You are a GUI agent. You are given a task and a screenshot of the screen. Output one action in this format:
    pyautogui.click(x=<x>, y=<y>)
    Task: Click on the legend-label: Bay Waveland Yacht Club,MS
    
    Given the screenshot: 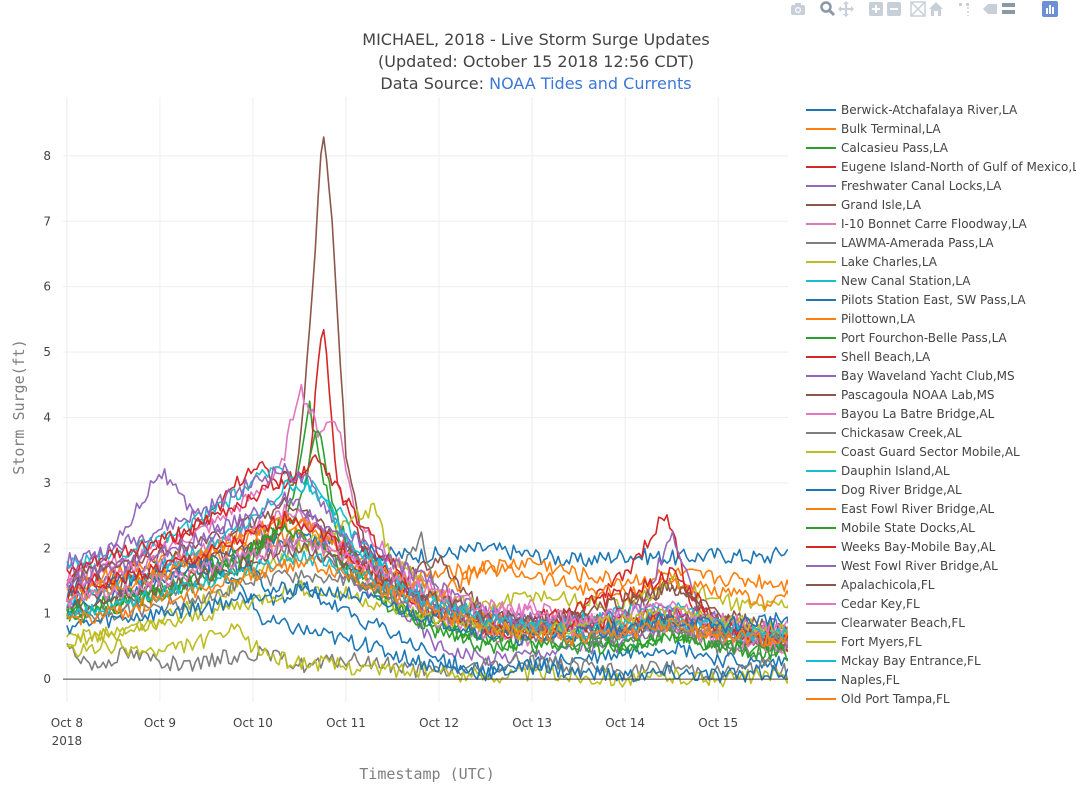 What is the action you would take?
    pyautogui.click(x=928, y=376)
    